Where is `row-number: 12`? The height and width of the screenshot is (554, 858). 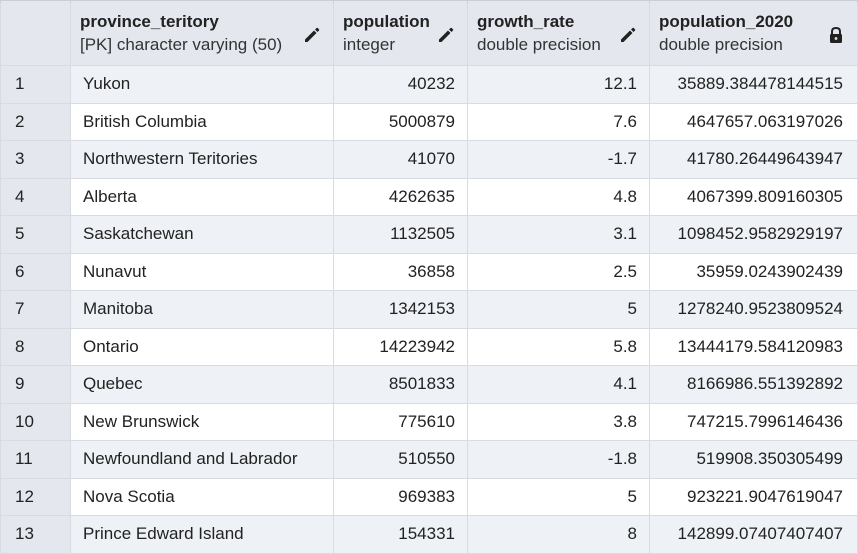 row-number: 12 is located at coordinates (35, 496).